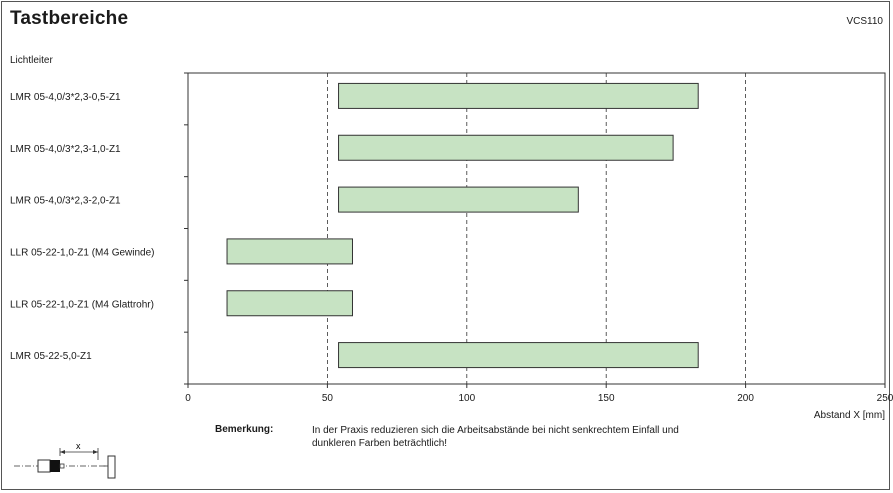 This screenshot has height=493, width=893. Describe the element at coordinates (380, 443) in the screenshot. I see `remark-line: dunkleren Farben beträchtlich!` at that location.